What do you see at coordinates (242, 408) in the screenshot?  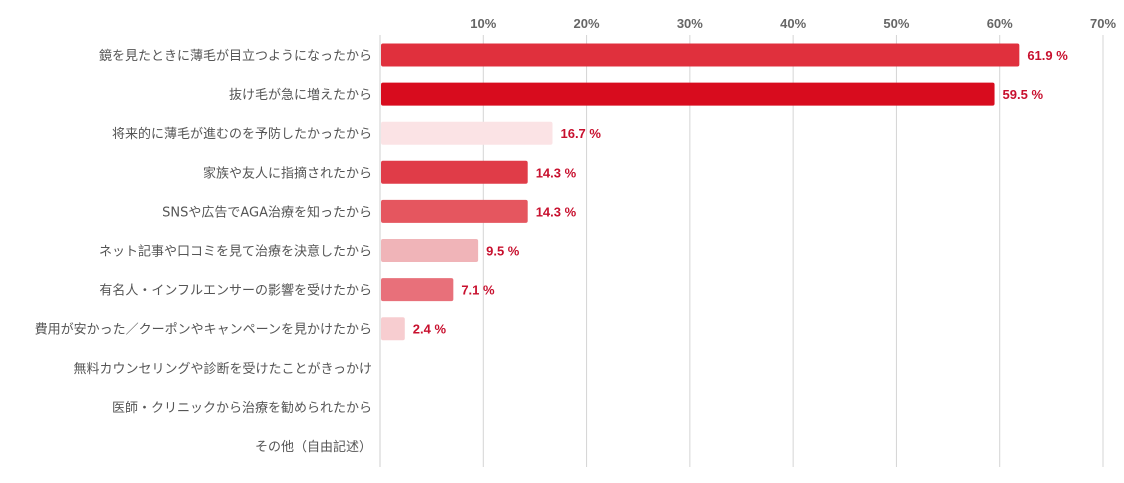 I see `category-label: 医師・クリニックから治療を勧められたから` at bounding box center [242, 408].